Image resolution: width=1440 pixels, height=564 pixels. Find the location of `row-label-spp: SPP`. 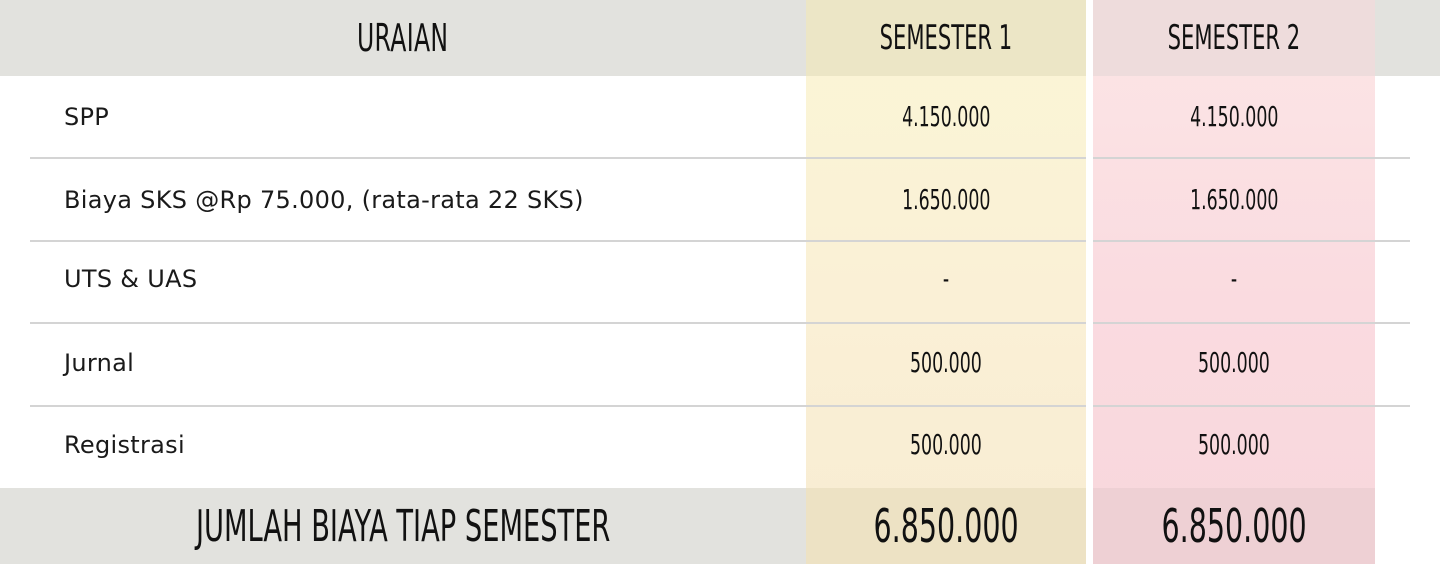

row-label-spp: SPP is located at coordinates (87, 117).